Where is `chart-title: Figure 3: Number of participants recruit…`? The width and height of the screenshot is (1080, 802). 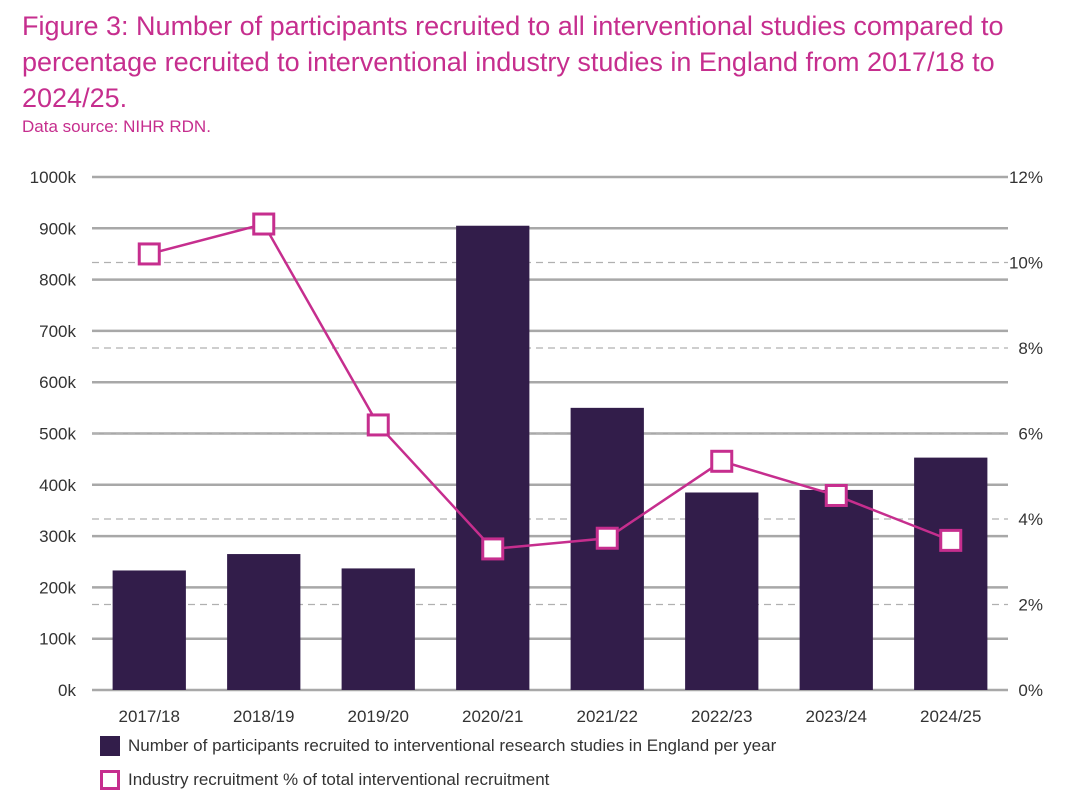
chart-title: Figure 3: Number of participants recruit… is located at coordinates (513, 62).